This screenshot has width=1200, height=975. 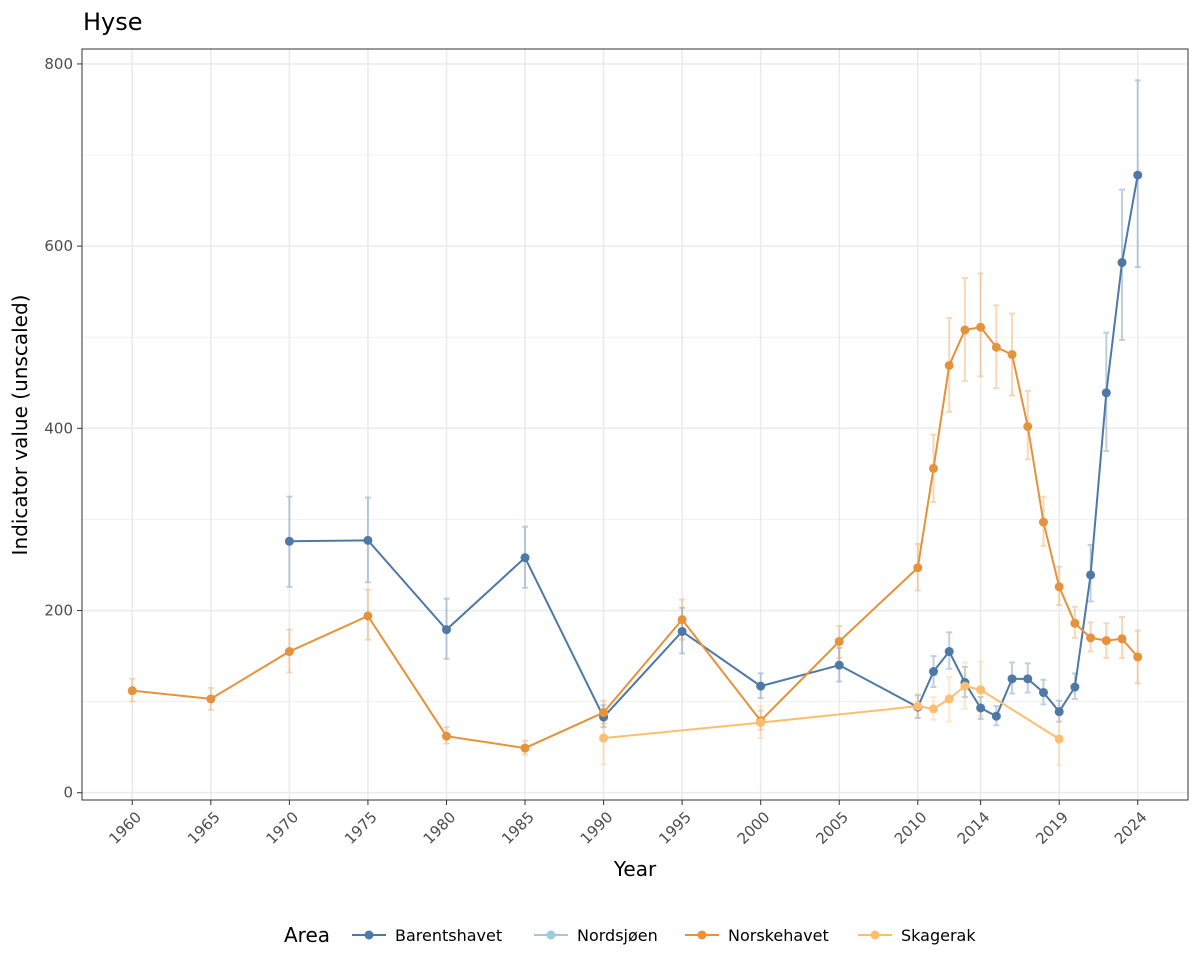 What do you see at coordinates (361, 828) in the screenshot?
I see `x-tick-label: 1975` at bounding box center [361, 828].